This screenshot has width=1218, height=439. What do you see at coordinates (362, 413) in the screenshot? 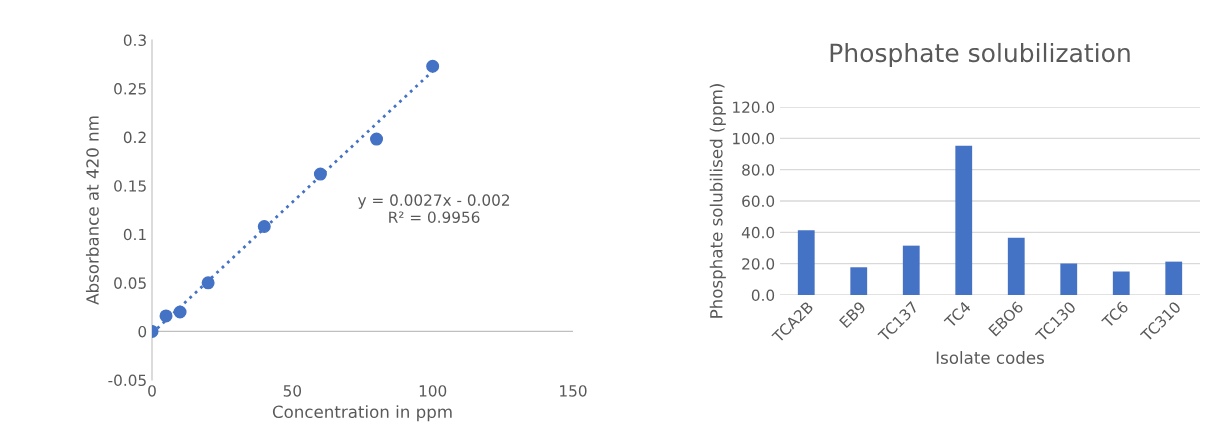
I see `x-axis-title: Concentration in ppm` at bounding box center [362, 413].